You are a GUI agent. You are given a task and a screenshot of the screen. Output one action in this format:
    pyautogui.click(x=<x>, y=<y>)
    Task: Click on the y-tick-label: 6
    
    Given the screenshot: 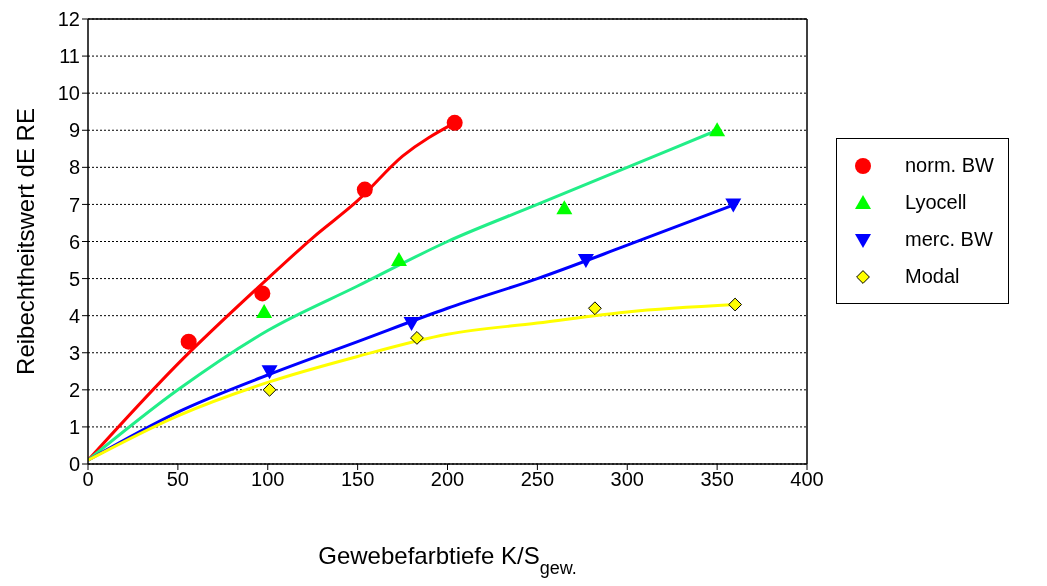 What is the action you would take?
    pyautogui.click(x=74, y=241)
    